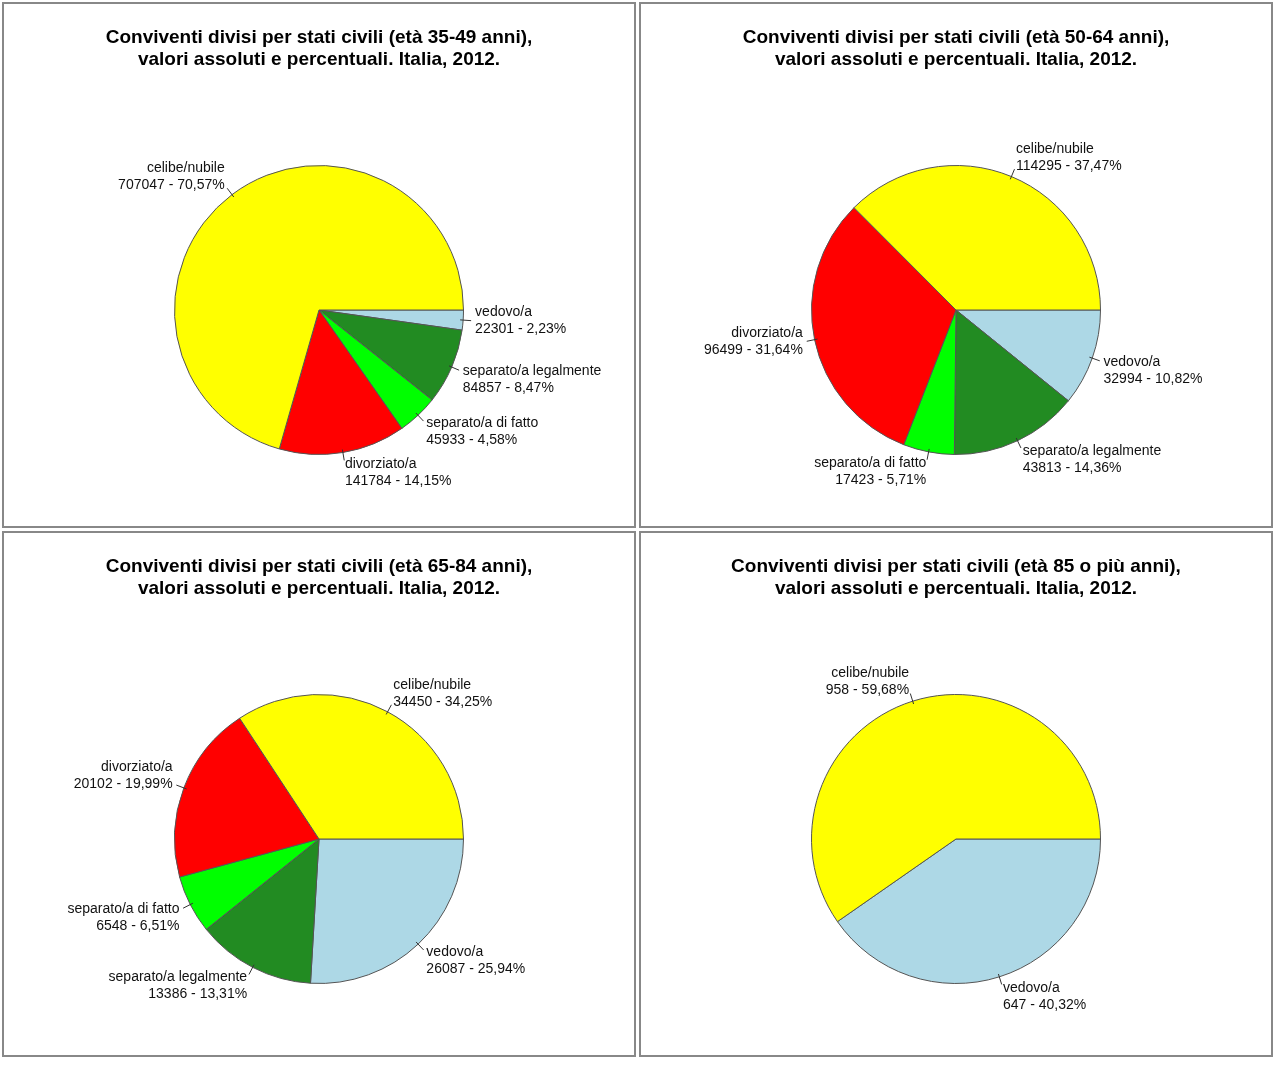 The width and height of the screenshot is (1275, 1075). I want to click on data-label: 43813 - 14,36%, so click(1072, 466).